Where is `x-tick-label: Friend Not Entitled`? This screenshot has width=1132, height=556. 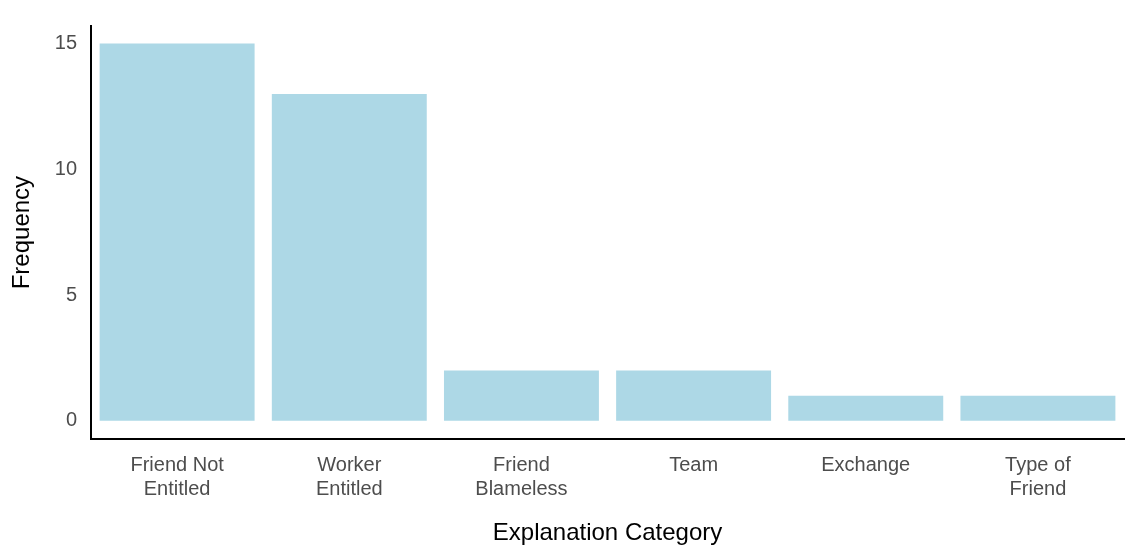 x-tick-label: Friend Not Entitled is located at coordinates (177, 475).